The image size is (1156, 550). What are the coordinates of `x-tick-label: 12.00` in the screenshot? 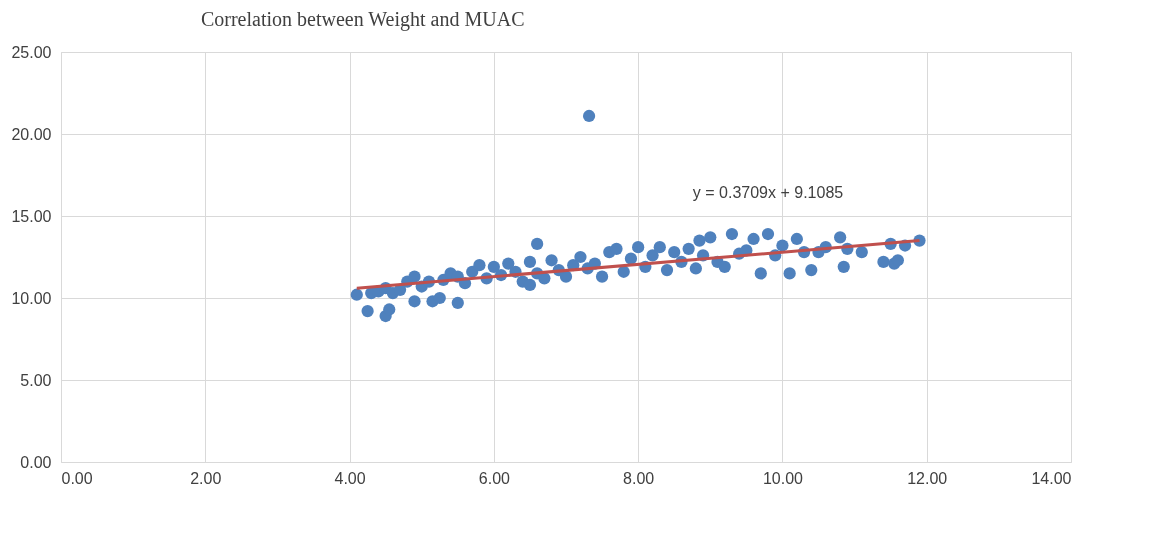 It's located at (927, 478).